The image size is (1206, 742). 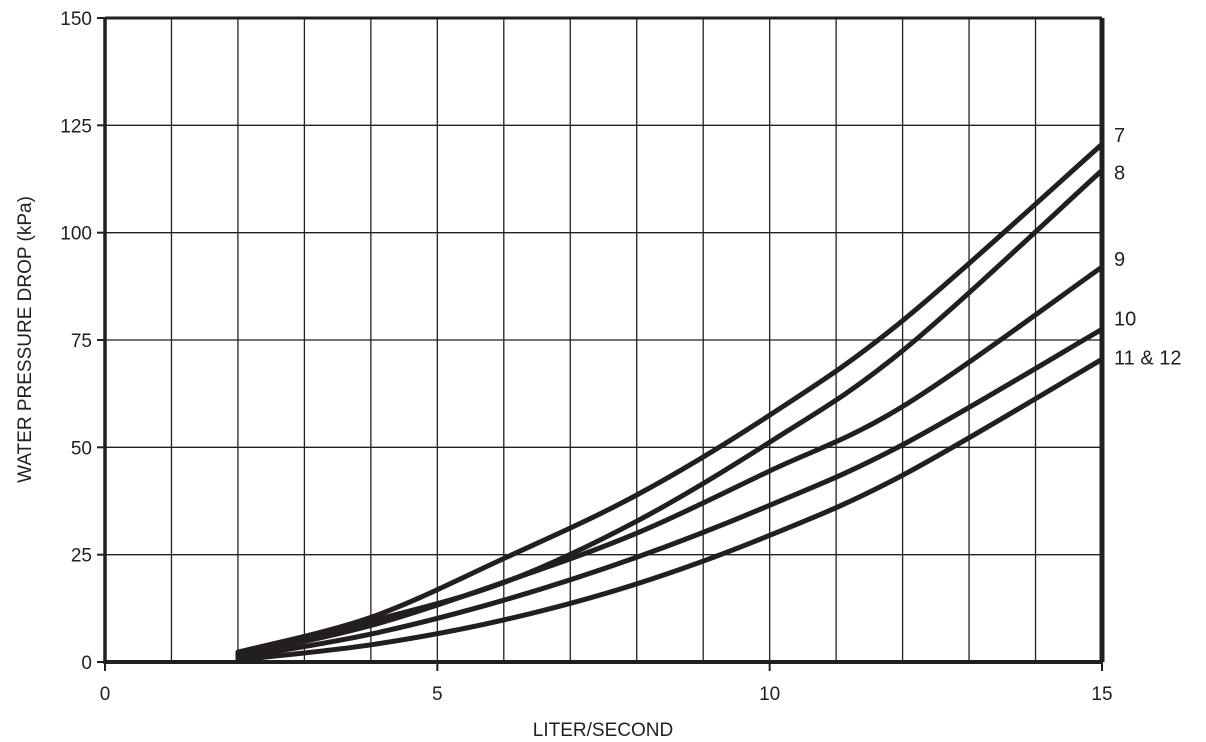 What do you see at coordinates (76, 19) in the screenshot?
I see `y-tick-label: 150` at bounding box center [76, 19].